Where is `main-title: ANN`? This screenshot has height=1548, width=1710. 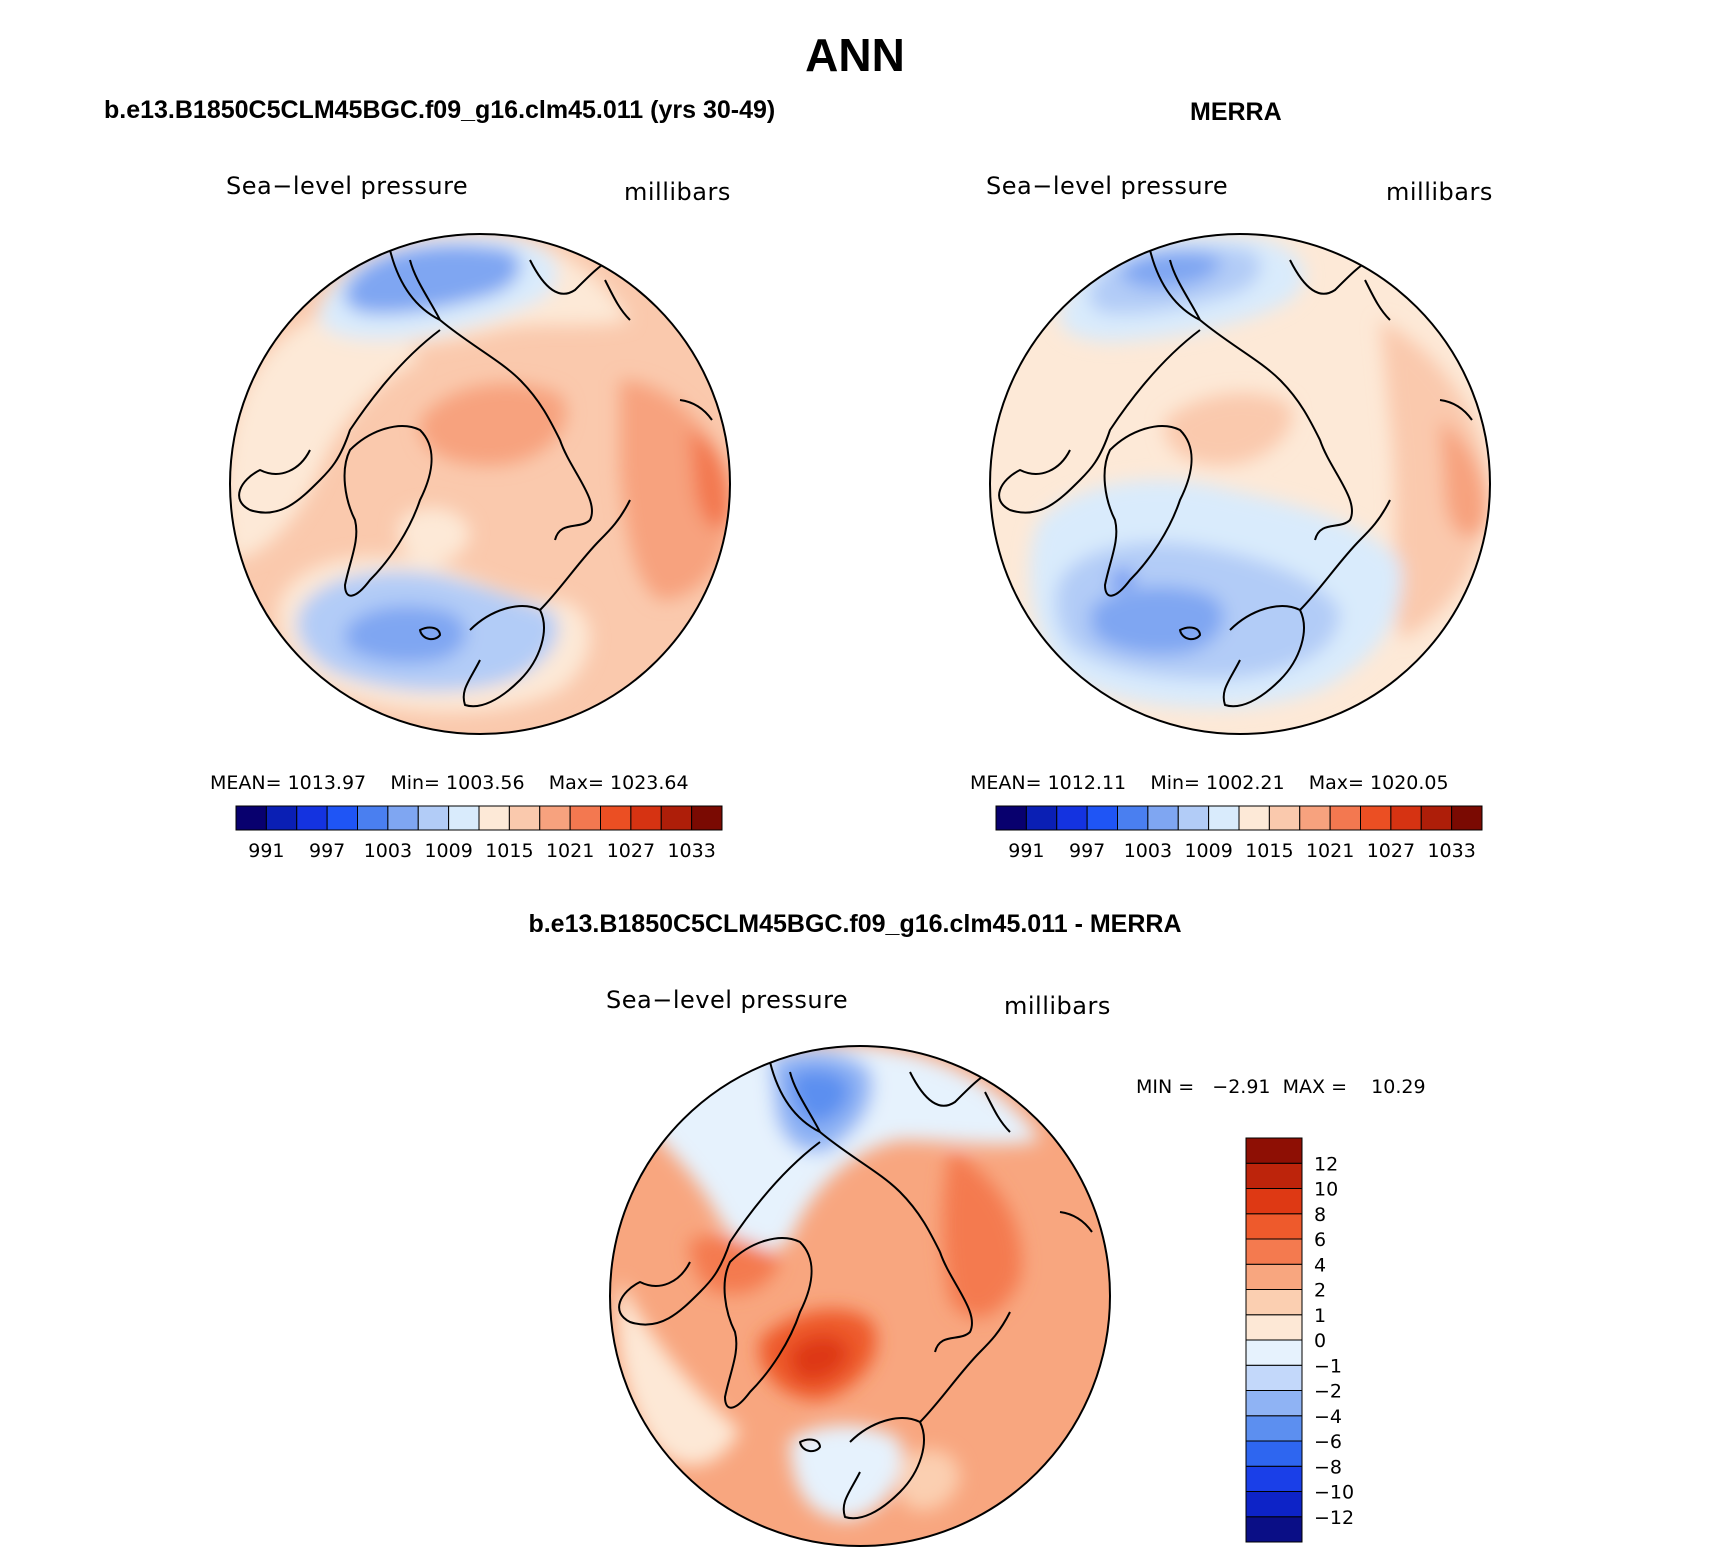
main-title: ANN is located at coordinates (855, 55).